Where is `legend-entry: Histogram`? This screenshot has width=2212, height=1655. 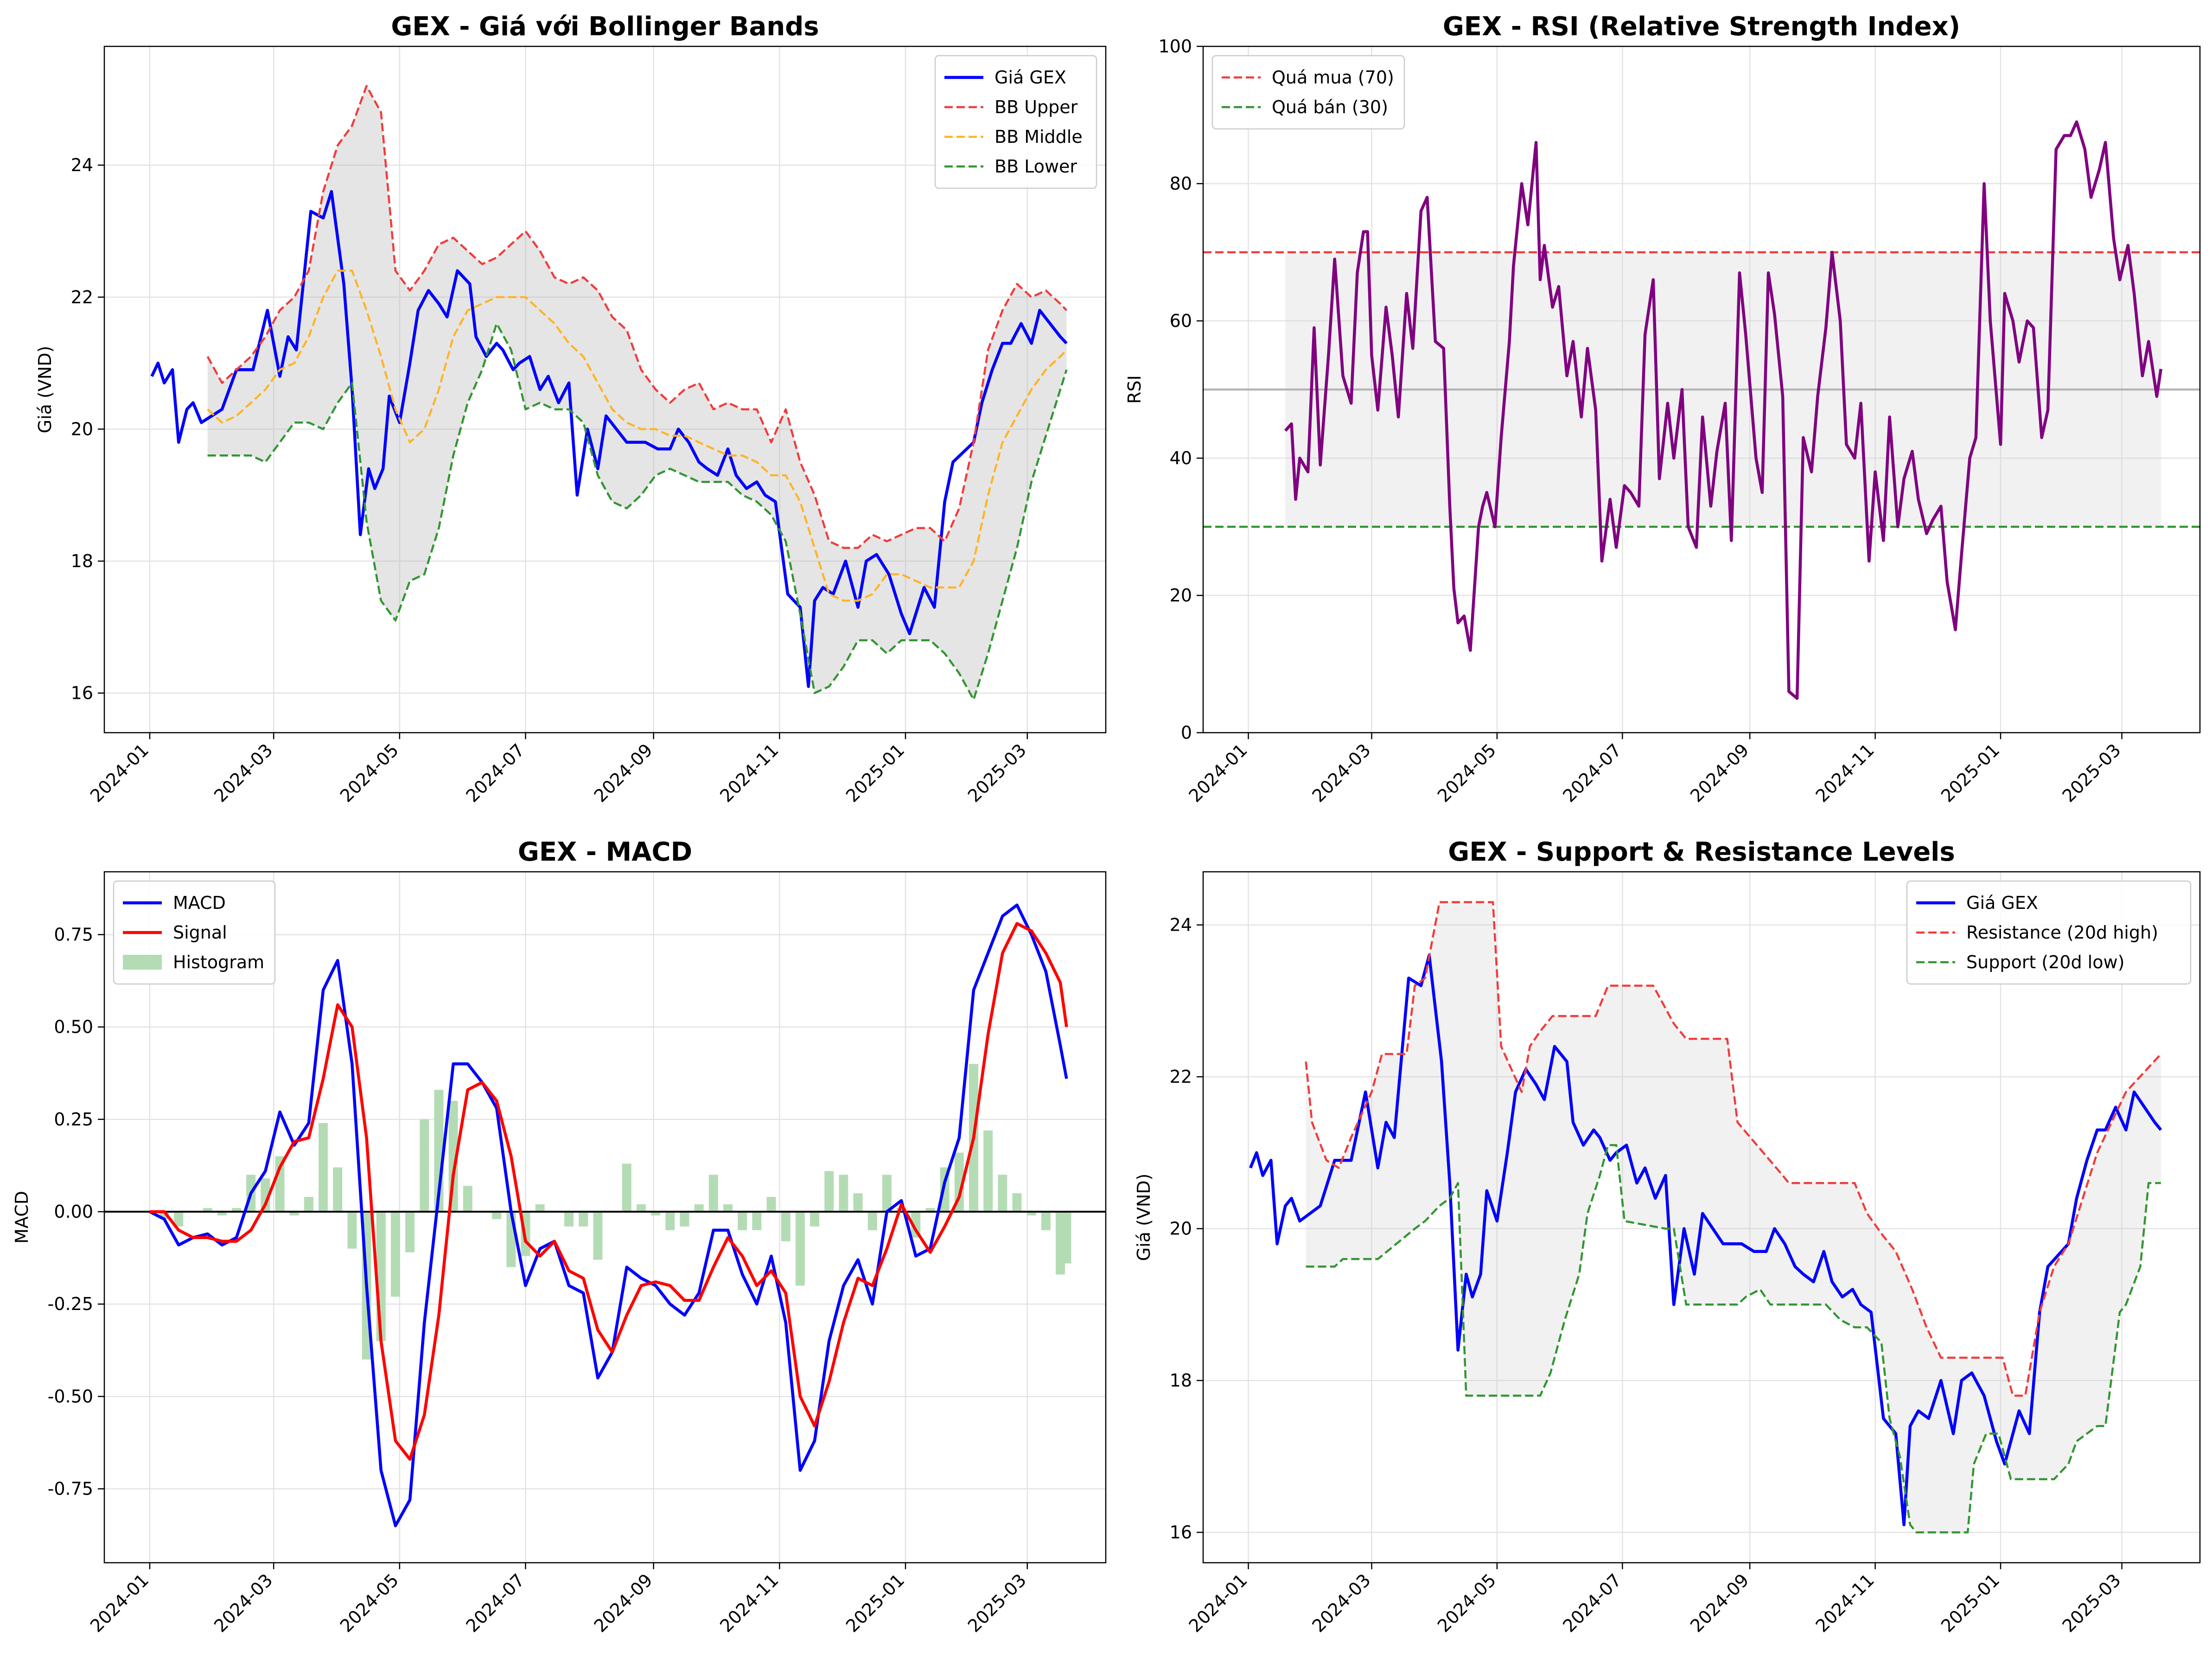 legend-entry: Histogram is located at coordinates (219, 962).